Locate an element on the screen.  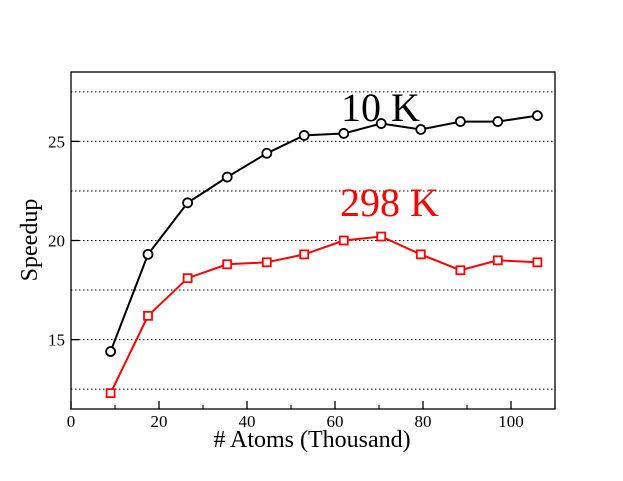
x-tick-label-100: 100 is located at coordinates (511, 421).